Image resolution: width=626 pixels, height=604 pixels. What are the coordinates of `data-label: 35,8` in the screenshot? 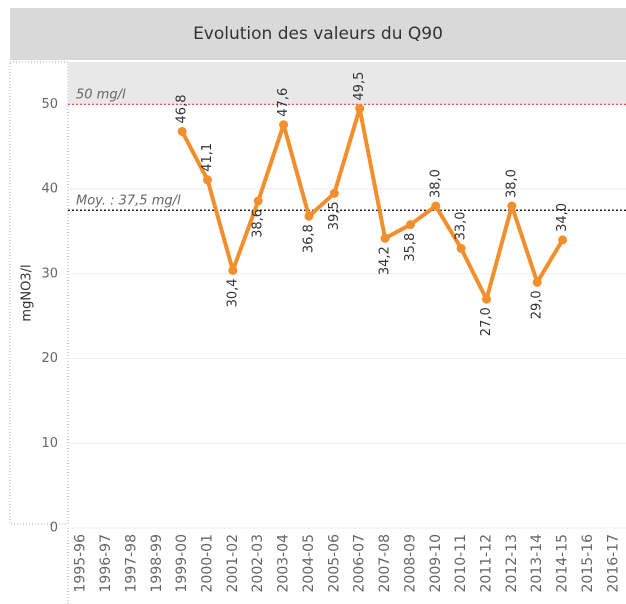 It's located at (410, 247).